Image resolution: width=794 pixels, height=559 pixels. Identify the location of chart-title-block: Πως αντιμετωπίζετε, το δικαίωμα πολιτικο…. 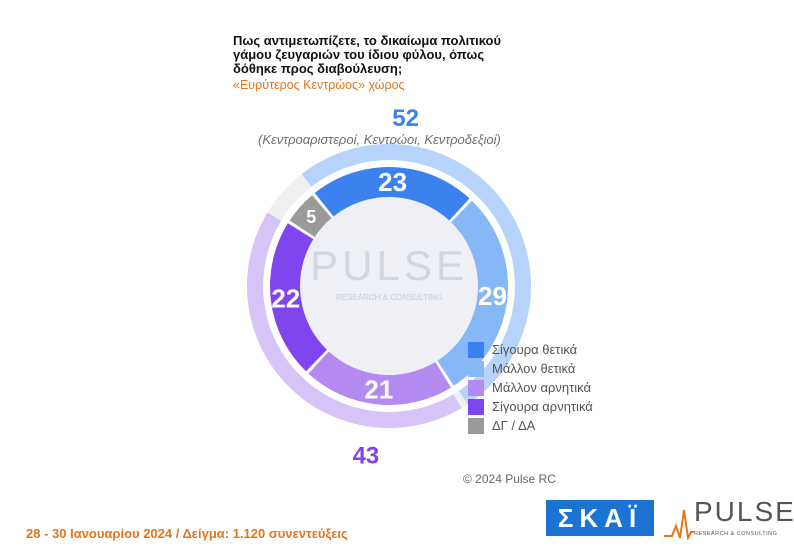
(403, 63).